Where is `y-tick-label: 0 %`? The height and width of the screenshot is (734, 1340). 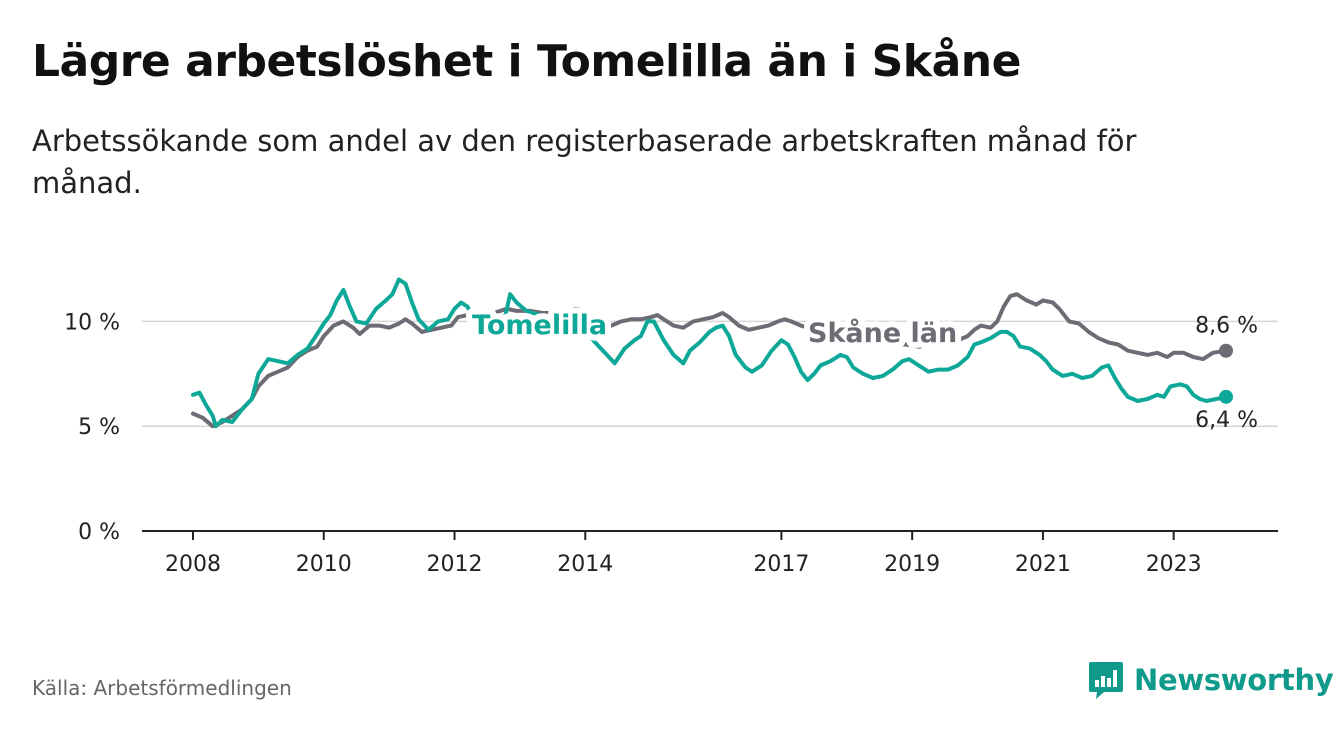
y-tick-label: 0 % is located at coordinates (99, 532).